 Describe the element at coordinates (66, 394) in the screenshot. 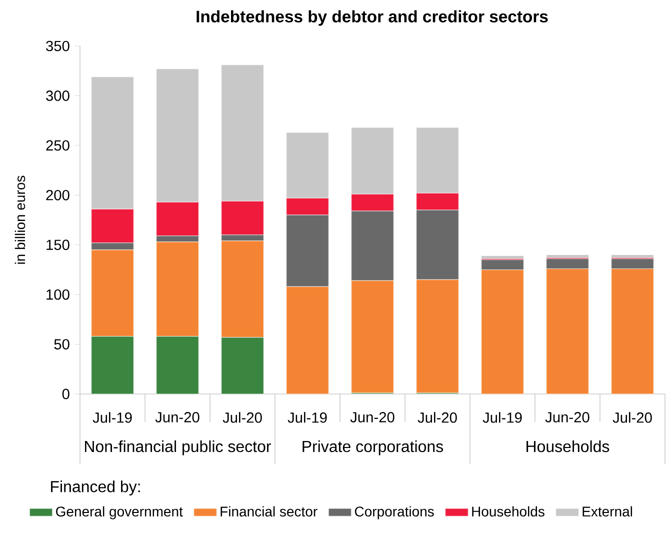

I see `y-tick-label: 0` at that location.